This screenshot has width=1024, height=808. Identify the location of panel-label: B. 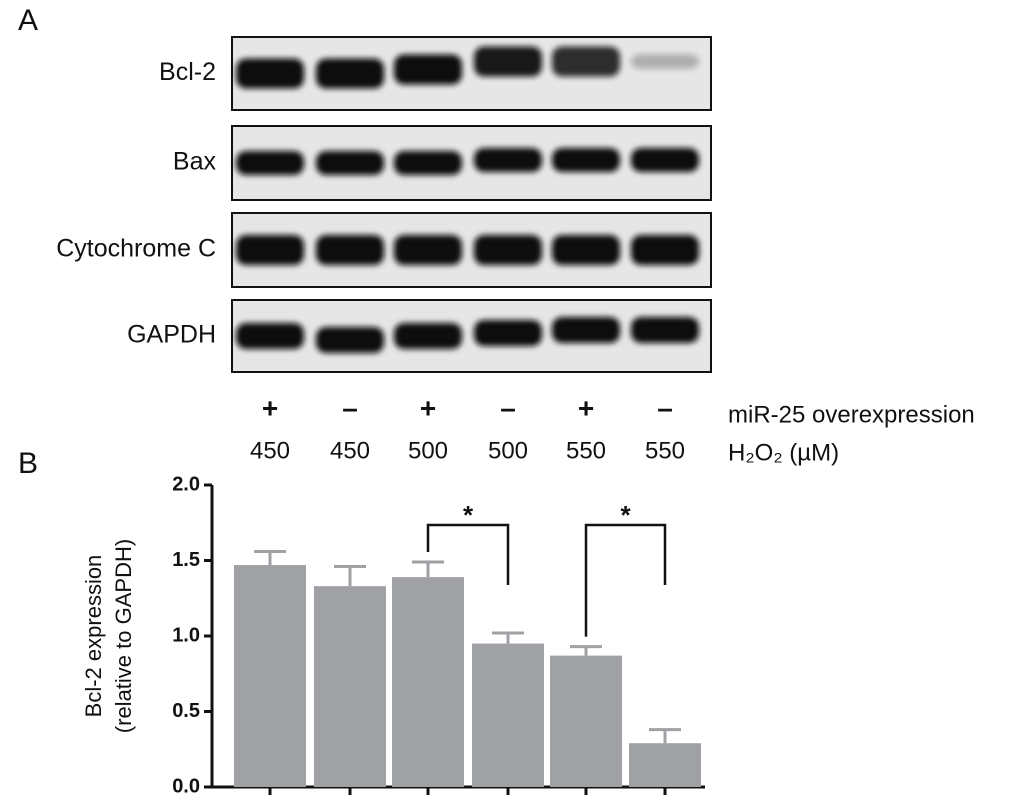
(28, 463).